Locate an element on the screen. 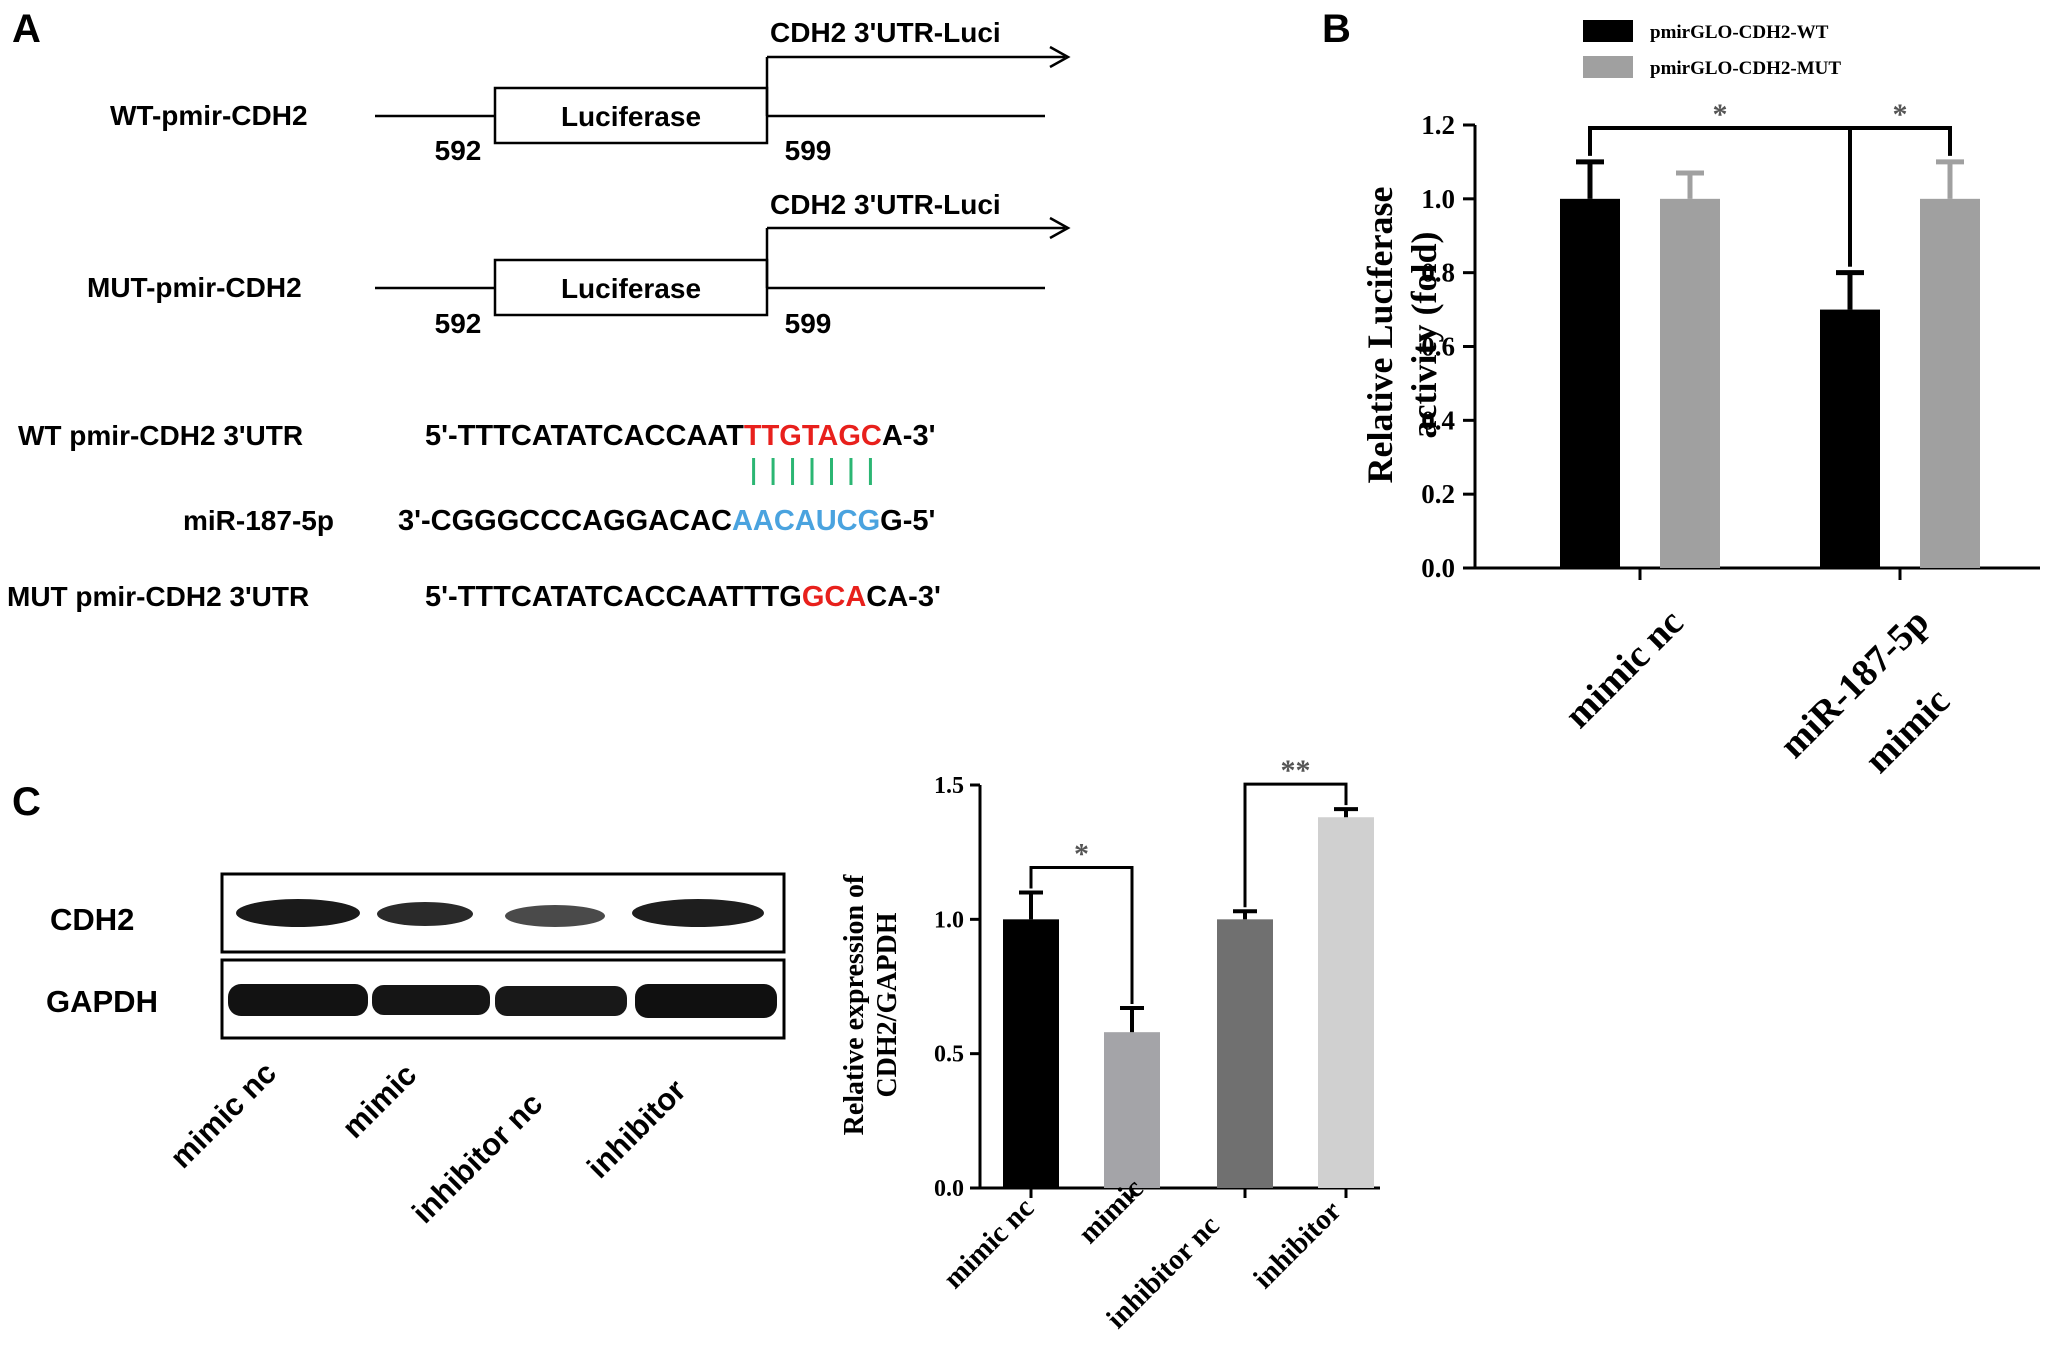 This screenshot has height=1365, width=2050. mir-seq: 3'-CGGGCCCAGGACACAACAUCGG-5' is located at coordinates (666, 521).